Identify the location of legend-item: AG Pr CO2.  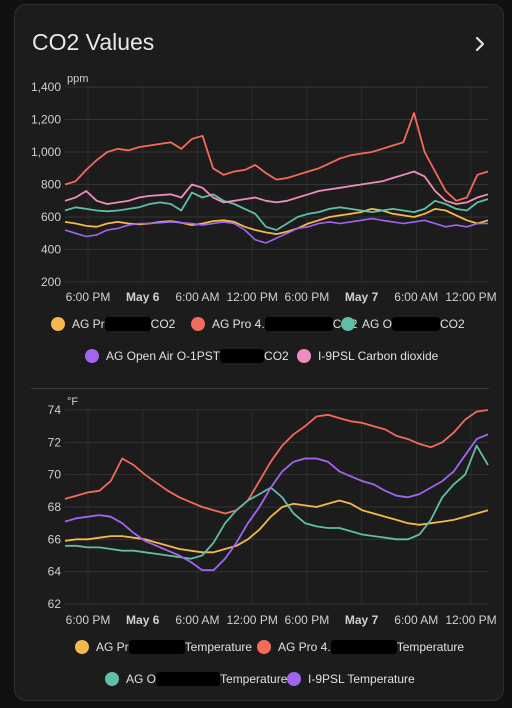
(113, 324).